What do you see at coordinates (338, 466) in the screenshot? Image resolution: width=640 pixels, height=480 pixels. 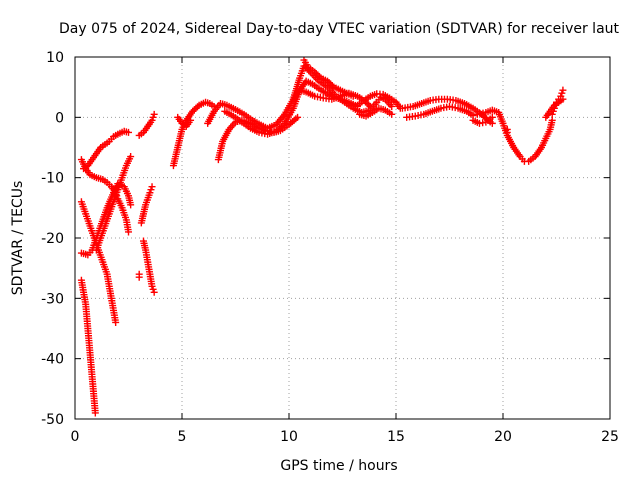 I see `x-axis-label: GPS time / hours` at bounding box center [338, 466].